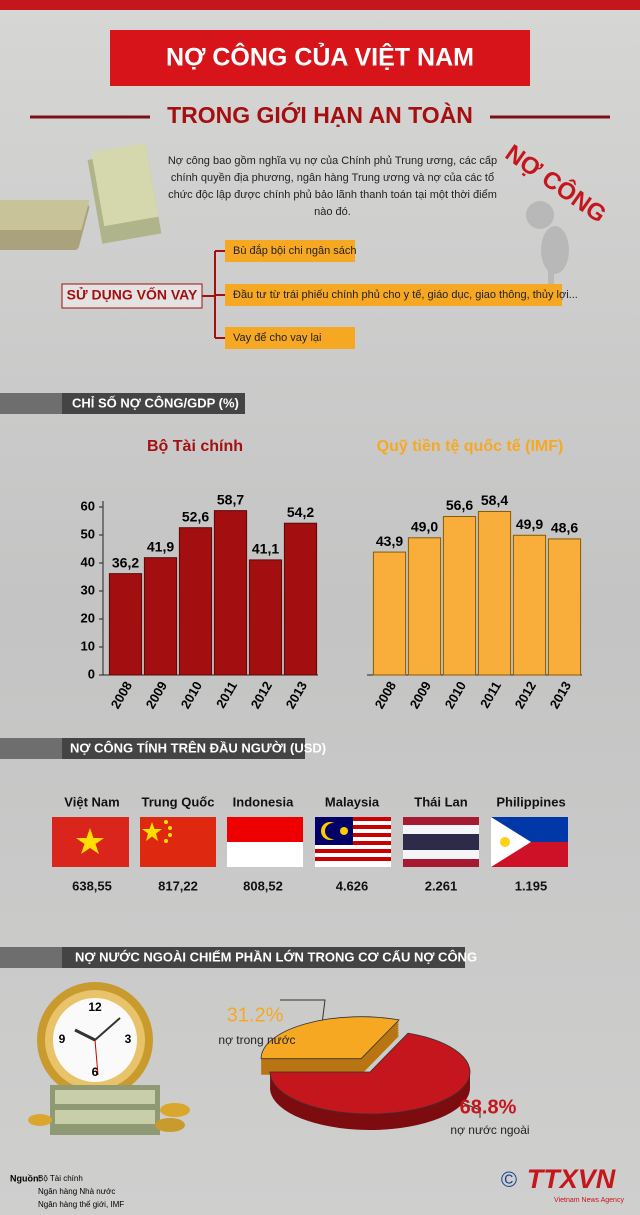  Describe the element at coordinates (353, 842) in the screenshot. I see `flag-malaysia` at that location.